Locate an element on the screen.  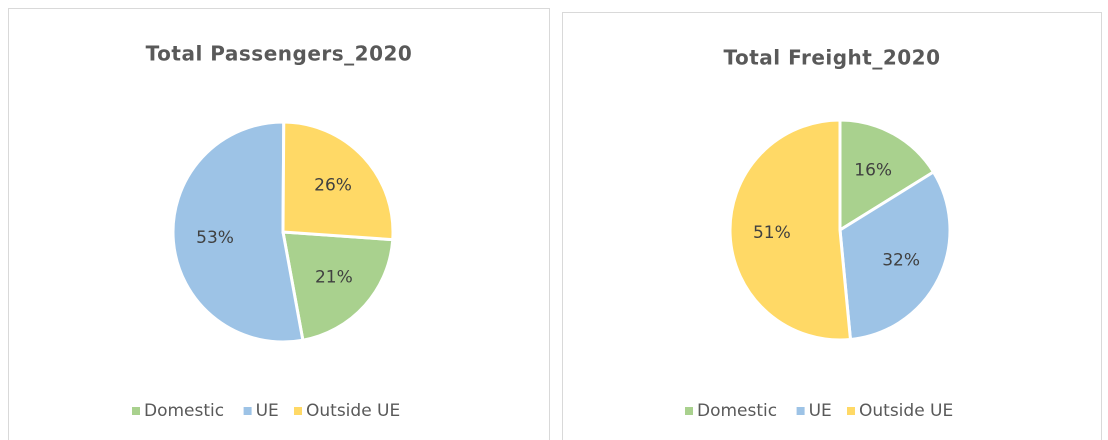
data-label: 32% is located at coordinates (901, 260).